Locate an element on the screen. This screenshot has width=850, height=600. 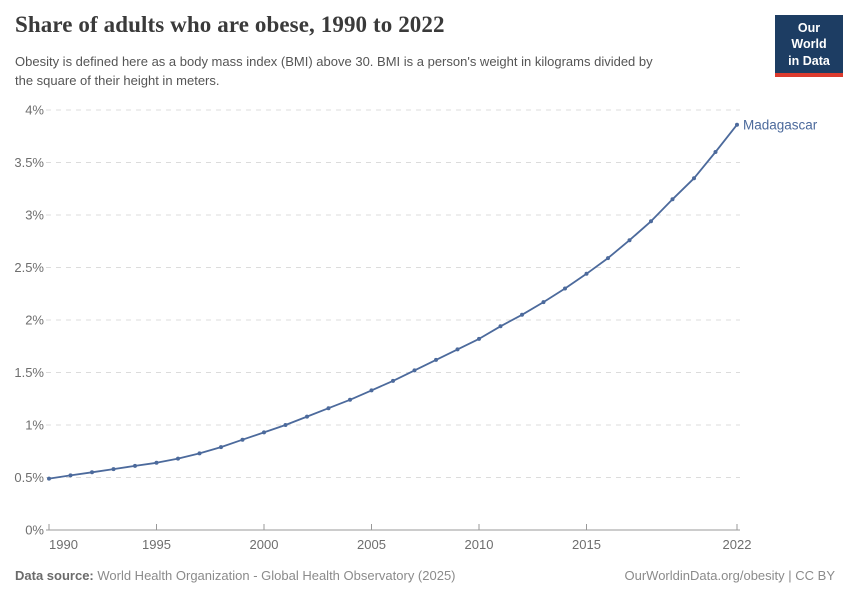
y-axis-tick-label: 2.5% is located at coordinates (29, 267).